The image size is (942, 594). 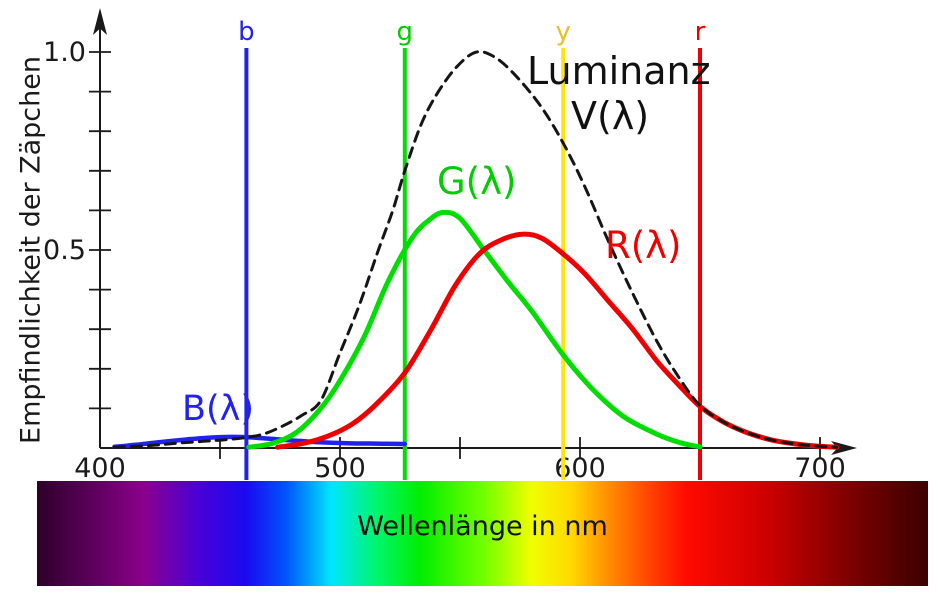 What do you see at coordinates (820, 468) in the screenshot?
I see `x-tick-label: 700` at bounding box center [820, 468].